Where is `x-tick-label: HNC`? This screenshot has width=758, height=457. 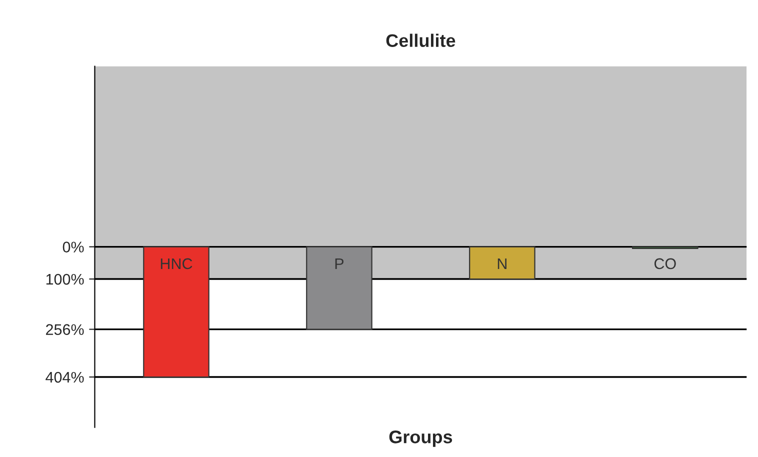 x-tick-label: HNC is located at coordinates (176, 264).